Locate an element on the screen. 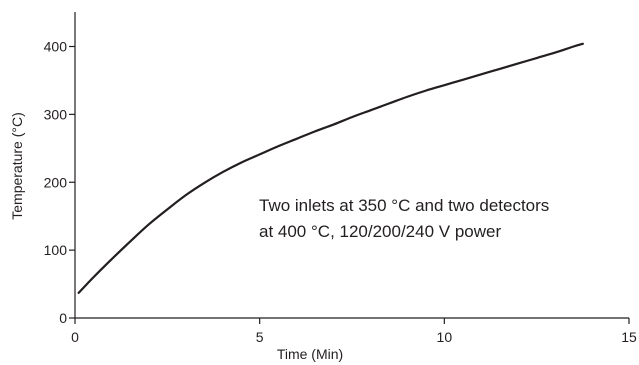 The height and width of the screenshot is (365, 639). x-axis: 0 5 10 15 is located at coordinates (354, 331).